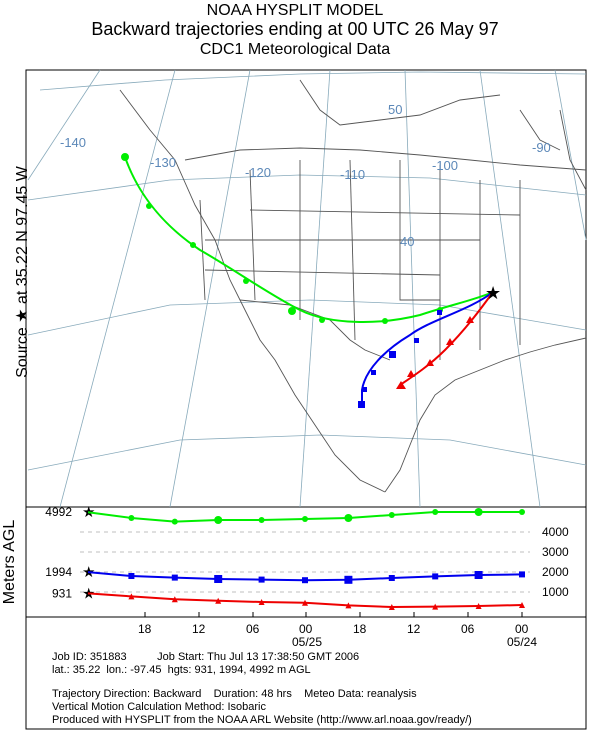 The image size is (590, 730). Describe the element at coordinates (58, 572) in the screenshot. I see `start-height-label: 1994` at that location.